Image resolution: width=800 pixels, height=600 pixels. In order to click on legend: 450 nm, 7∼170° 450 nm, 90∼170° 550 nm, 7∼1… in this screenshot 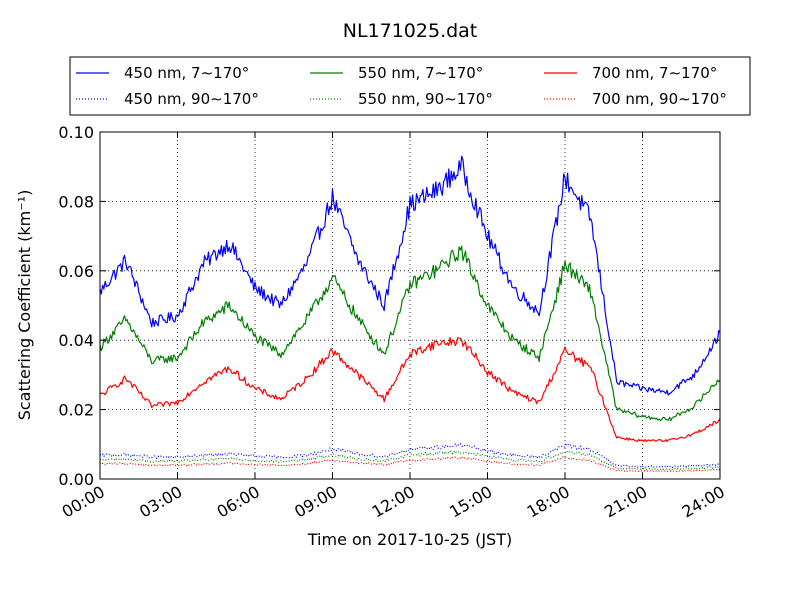, I will do `click(410, 86)`.